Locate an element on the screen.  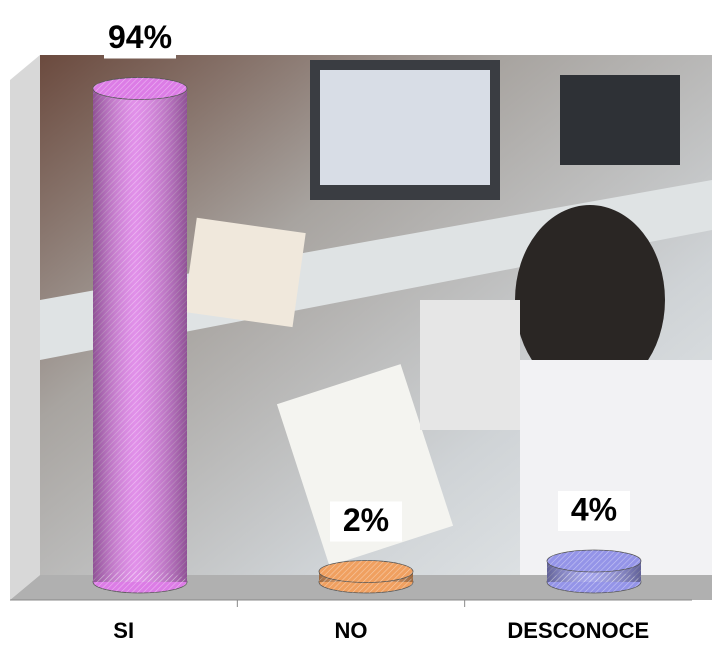
bar-shade is located at coordinates (140, 335).